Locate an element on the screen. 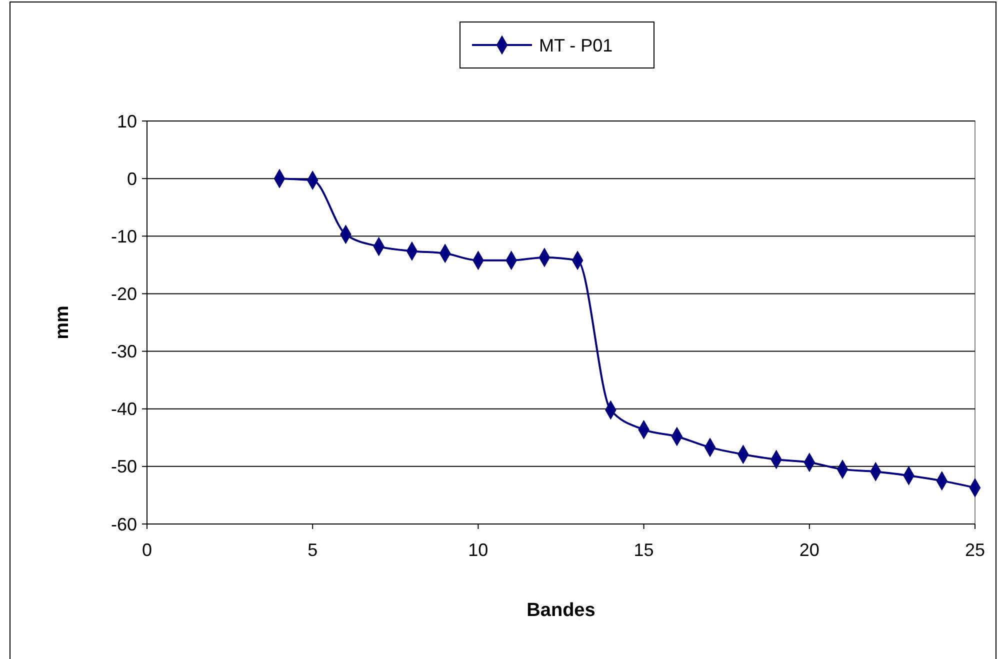 The width and height of the screenshot is (998, 659). y-tick-label: -20 is located at coordinates (123, 294).